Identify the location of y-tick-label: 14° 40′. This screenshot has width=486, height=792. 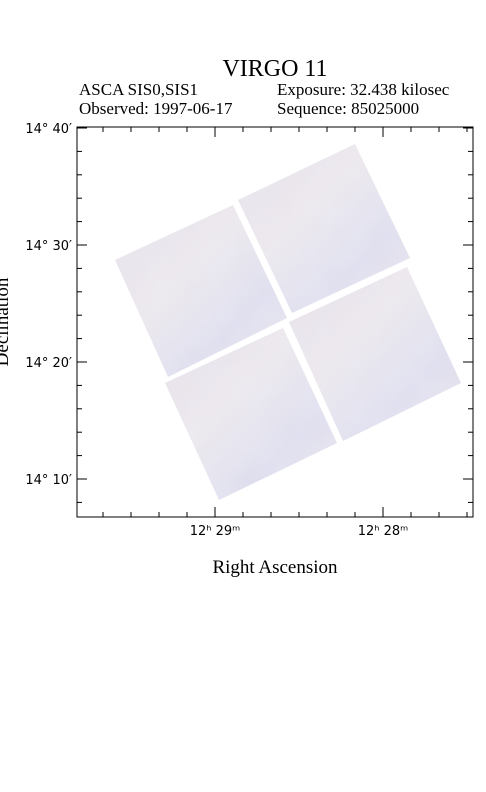
(48, 129).